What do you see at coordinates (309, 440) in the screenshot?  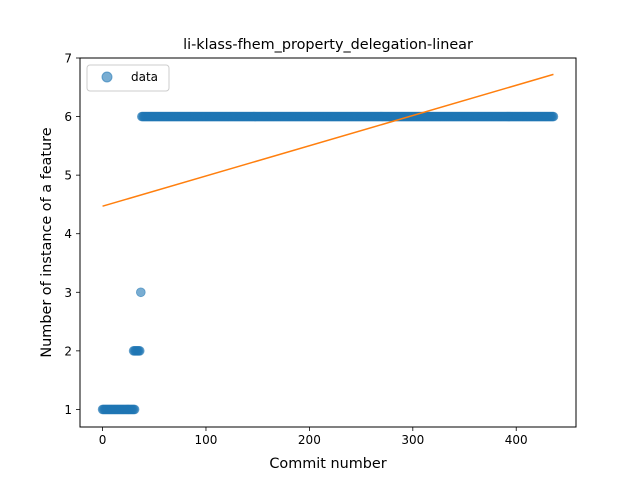 I see `x-tick-label: 200` at bounding box center [309, 440].